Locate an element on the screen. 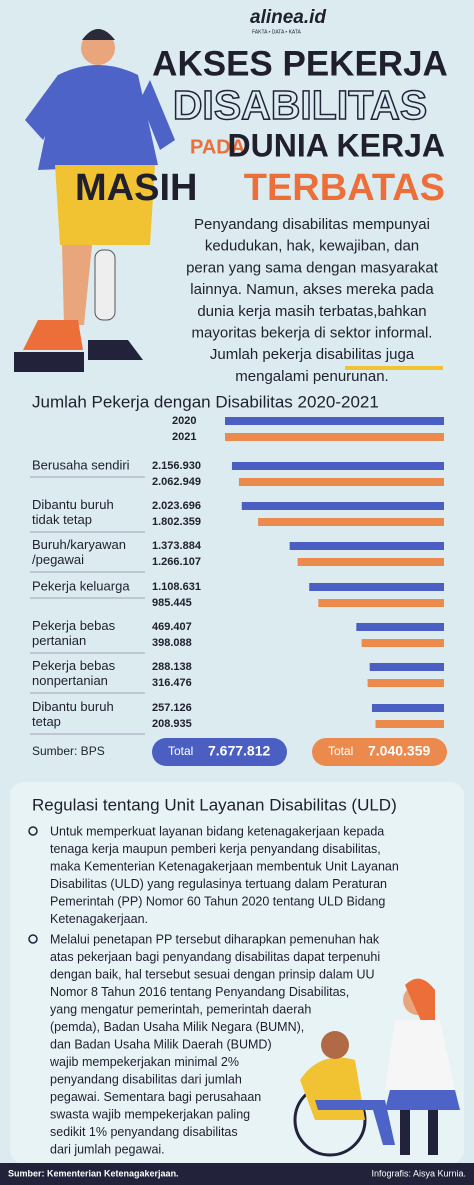 The width and height of the screenshot is (474, 1185). category-label: Pekerja keluarga is located at coordinates (81, 585).